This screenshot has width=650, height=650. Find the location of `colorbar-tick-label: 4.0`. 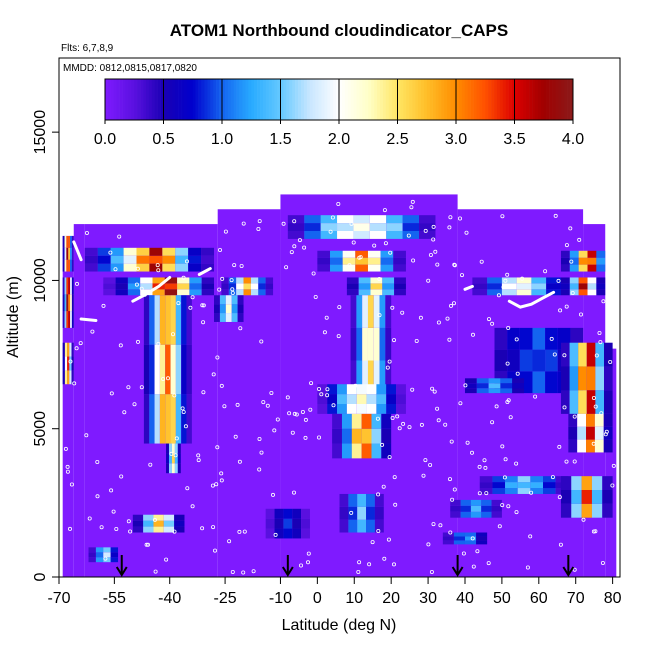

colorbar-tick-label: 4.0 is located at coordinates (573, 139).